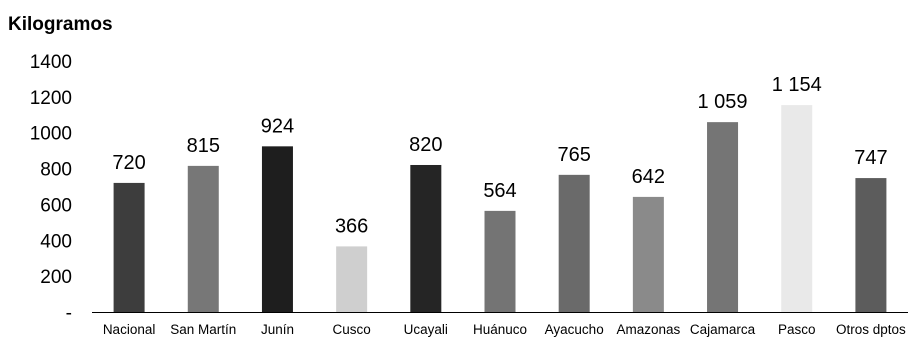  Describe the element at coordinates (56, 170) in the screenshot. I see `y-tick-label: 800` at that location.